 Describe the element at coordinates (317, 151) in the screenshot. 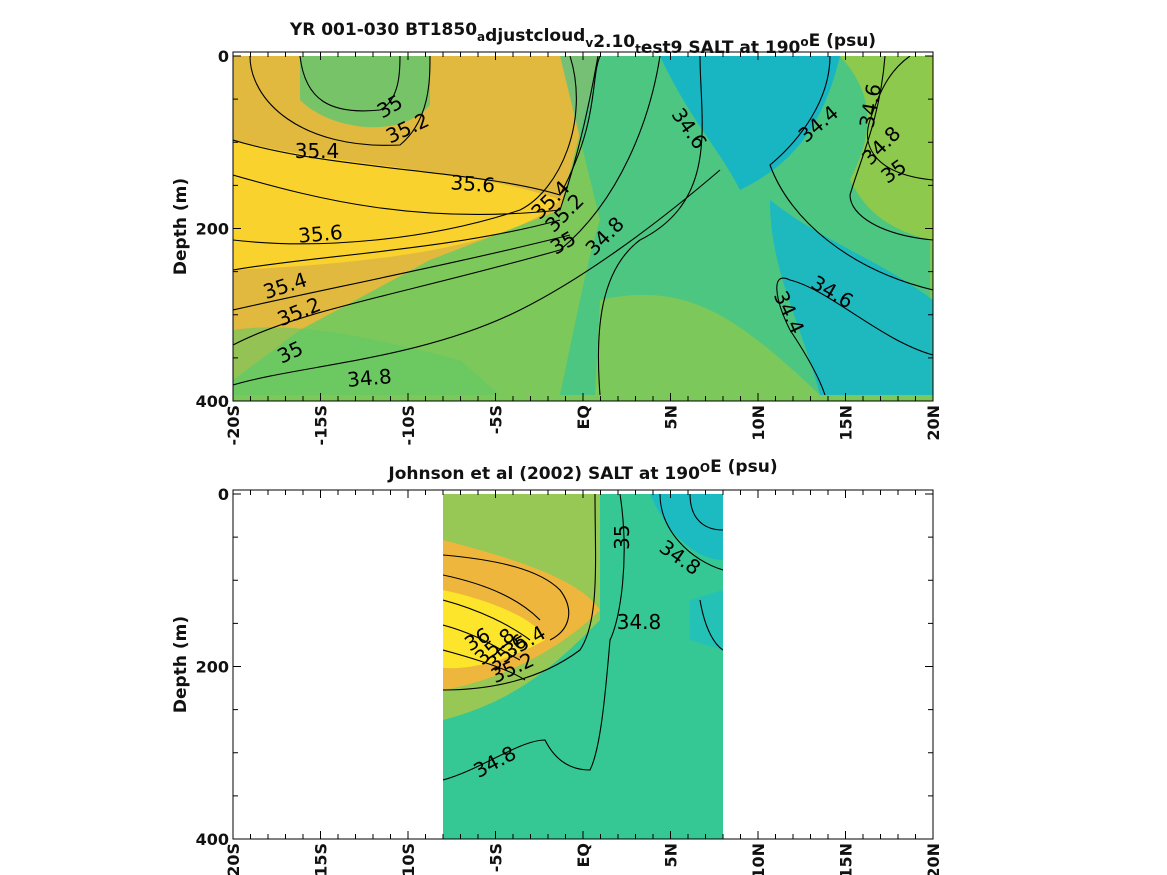

I see `contour-label: 35.4` at that location.